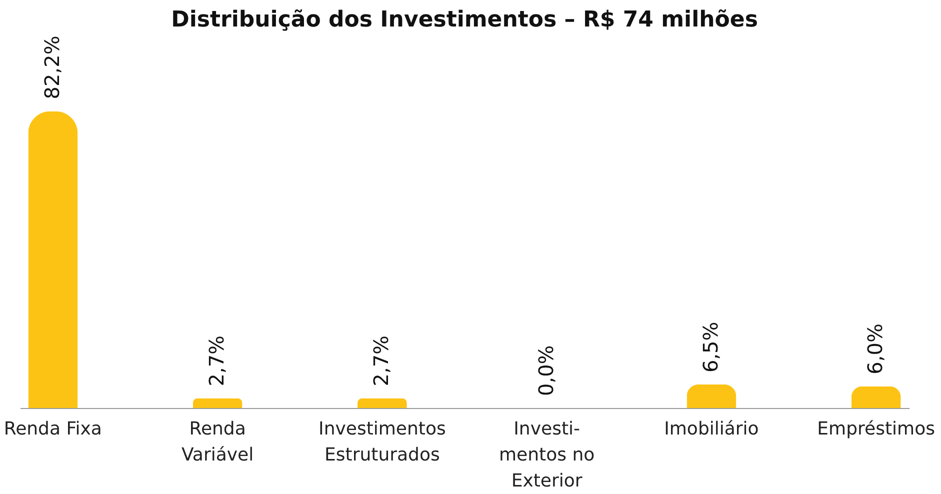 This screenshot has height=494, width=941. I want to click on x-tick-label: Investi- mentos no Exterior, so click(547, 455).